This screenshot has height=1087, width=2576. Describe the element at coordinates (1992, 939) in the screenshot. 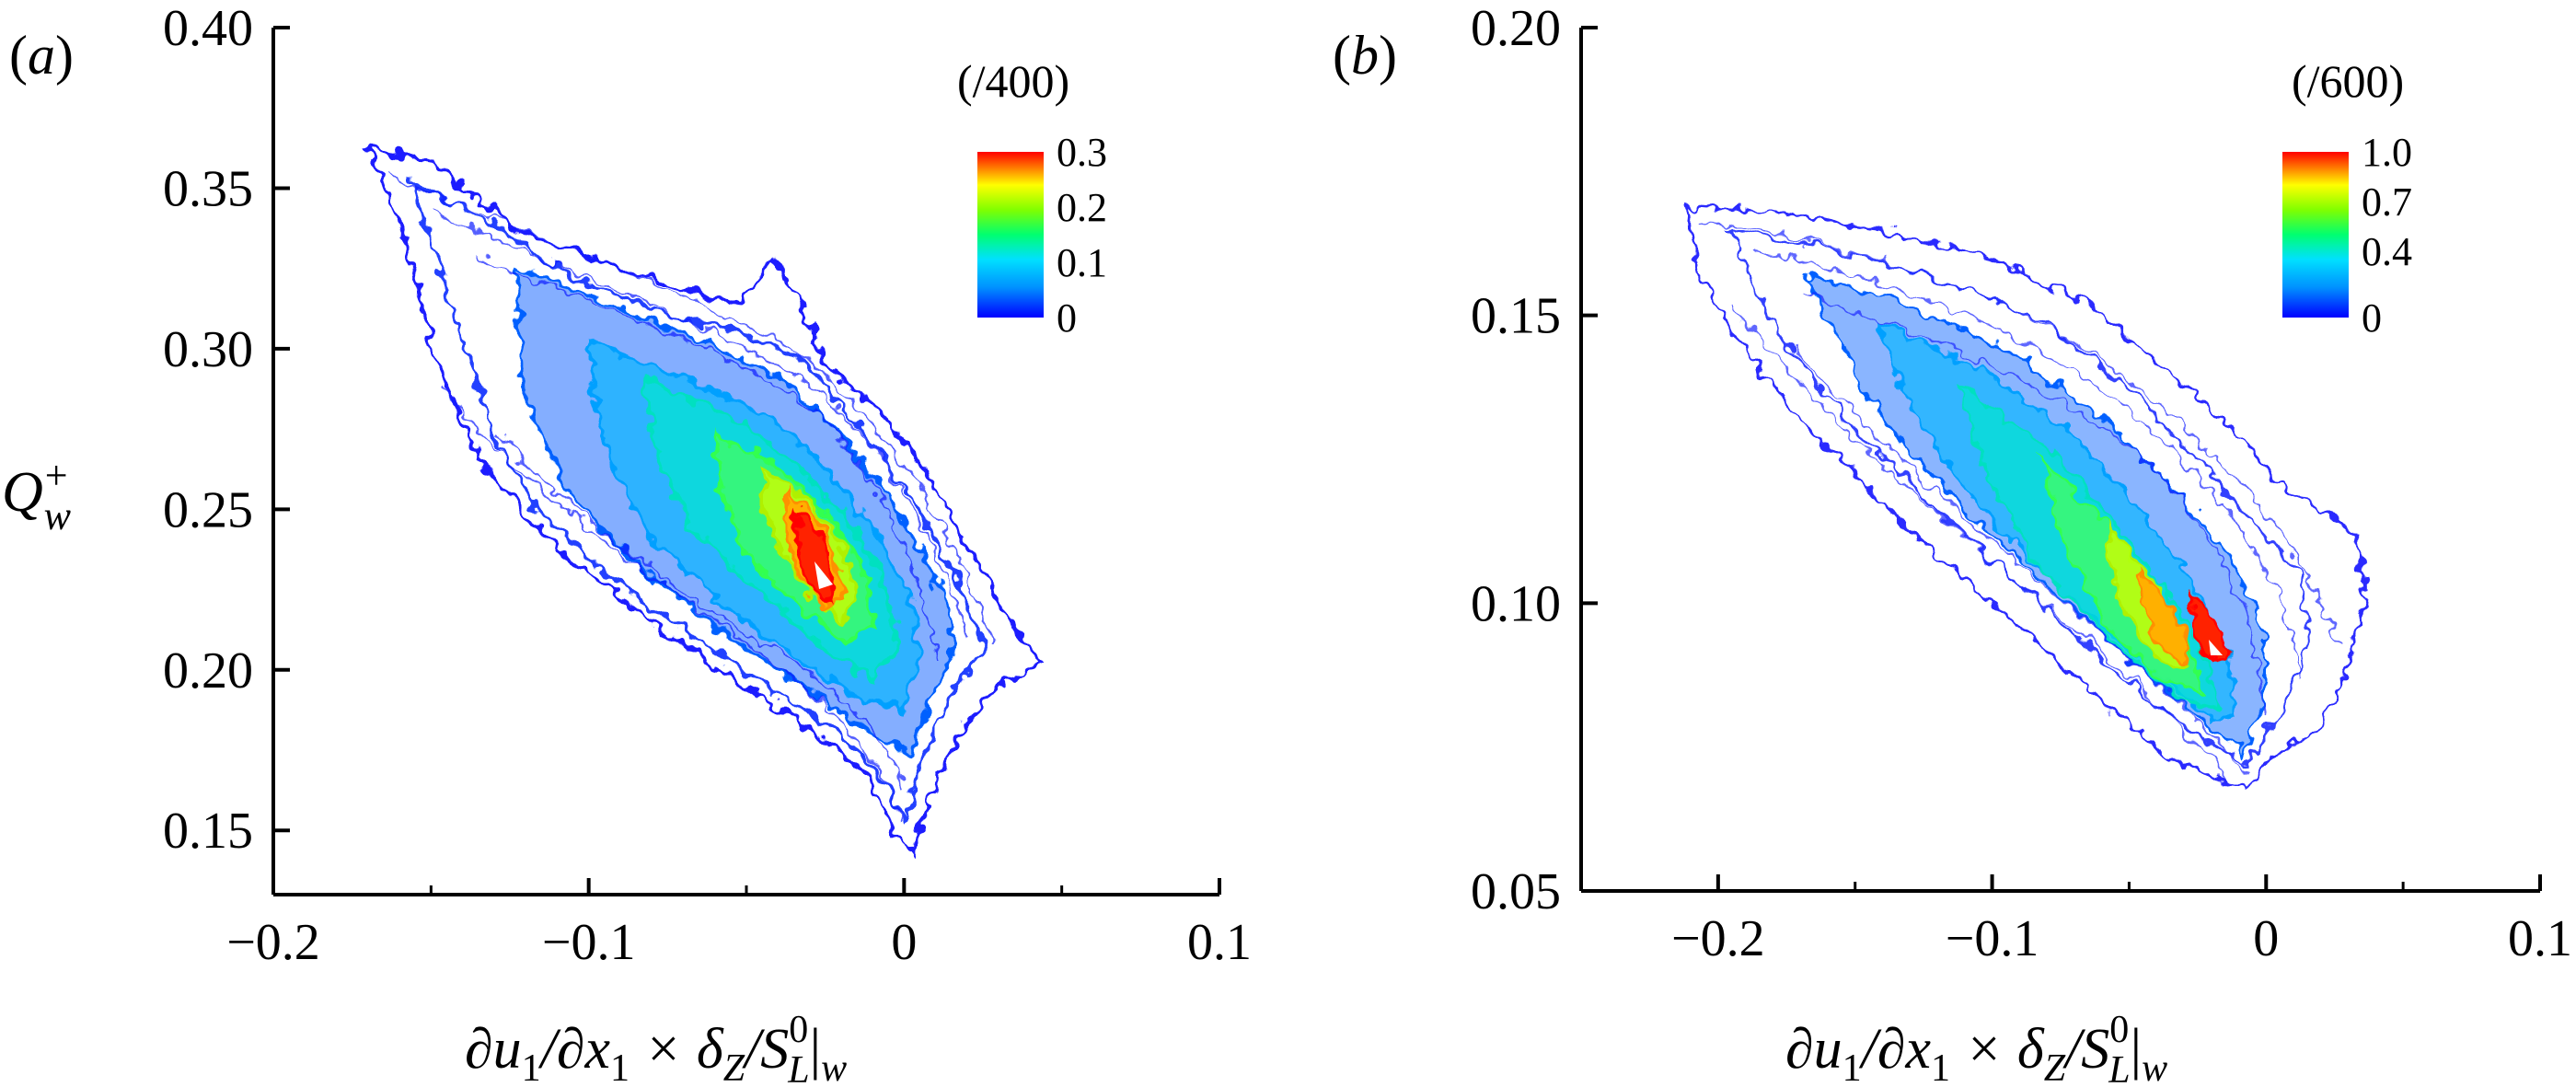

I see `panel-b-xtick-label: −0.1` at that location.